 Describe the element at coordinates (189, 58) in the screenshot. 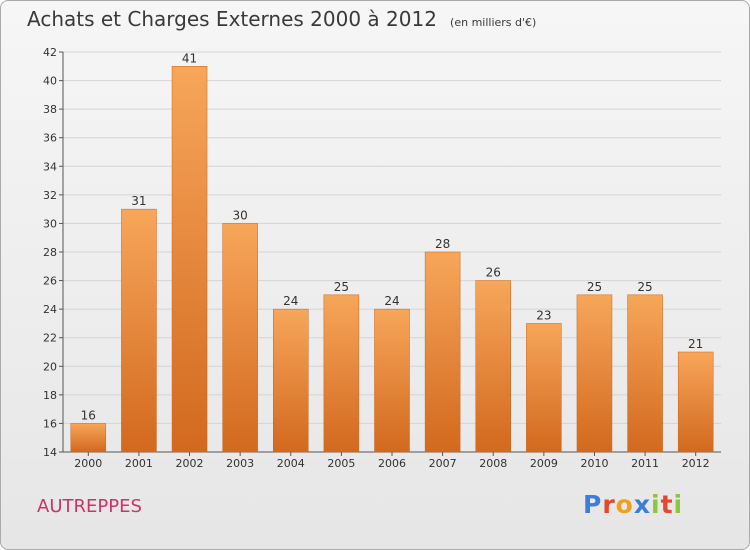

I see `value-label: 41` at that location.